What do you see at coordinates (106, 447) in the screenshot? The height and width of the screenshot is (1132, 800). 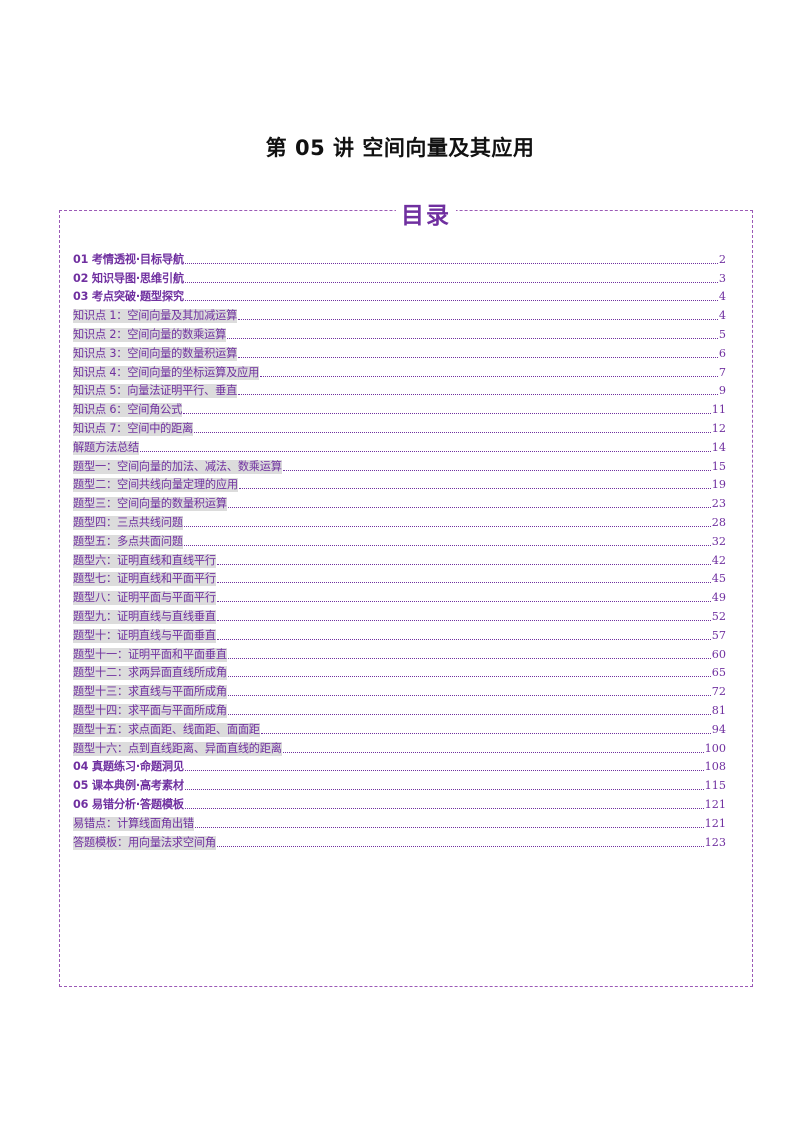 I see `toc-entry-label: 解题方法总结` at bounding box center [106, 447].